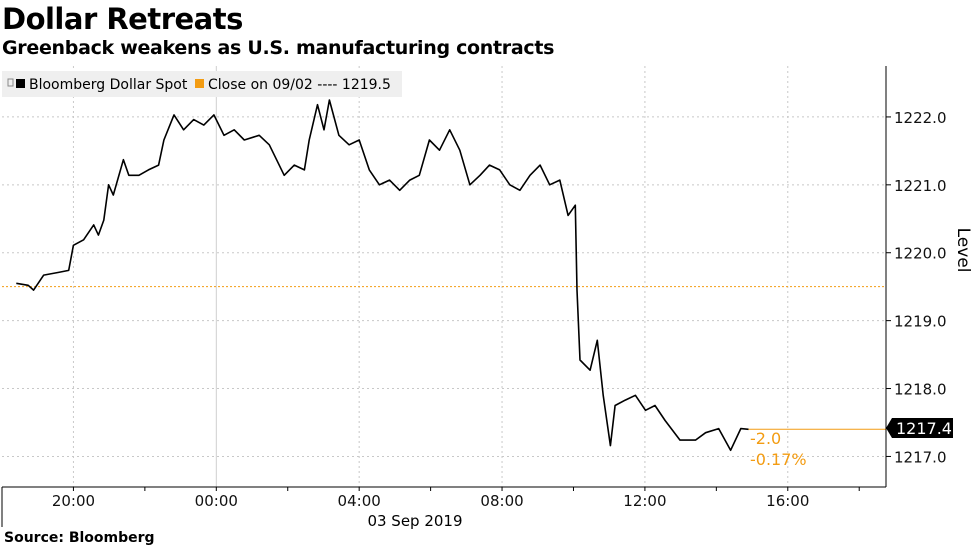 The image size is (977, 549). Describe the element at coordinates (299, 85) in the screenshot. I see `legend-label-reference: Close on 09/02 ---- 1219.5` at that location.